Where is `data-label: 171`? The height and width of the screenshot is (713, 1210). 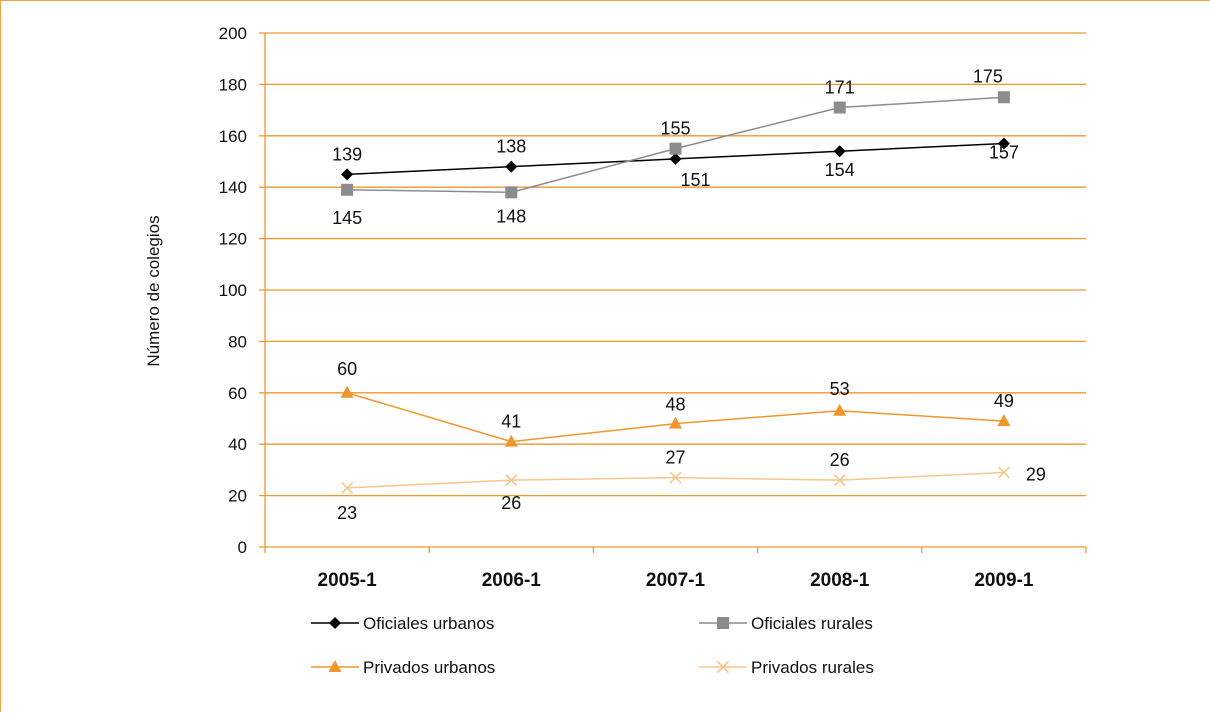 data-label: 171 is located at coordinates (840, 88).